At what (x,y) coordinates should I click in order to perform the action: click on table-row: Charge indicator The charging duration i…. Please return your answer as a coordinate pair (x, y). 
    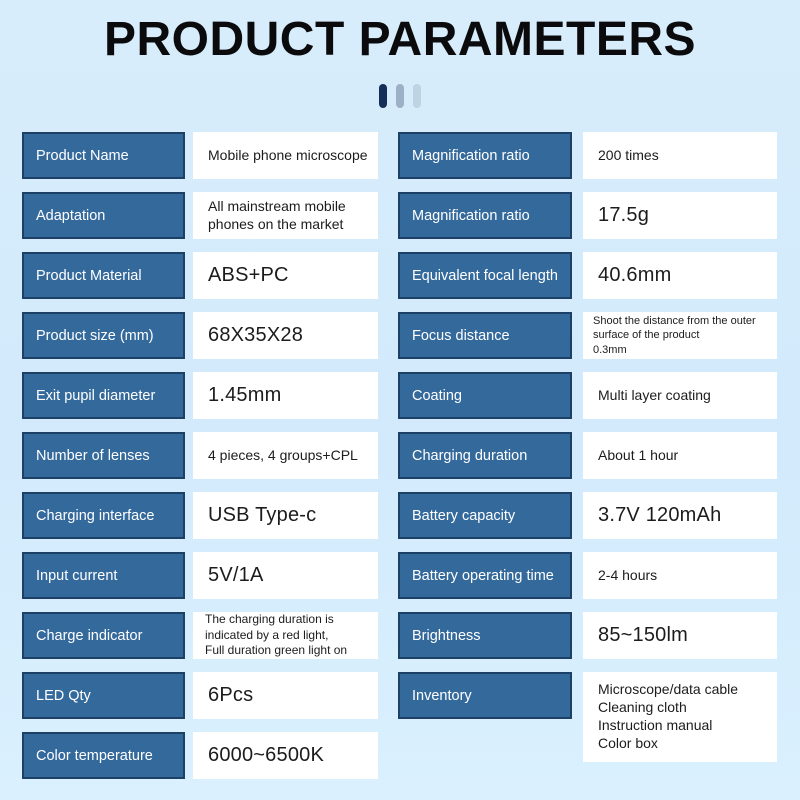
    Looking at the image, I should click on (200, 635).